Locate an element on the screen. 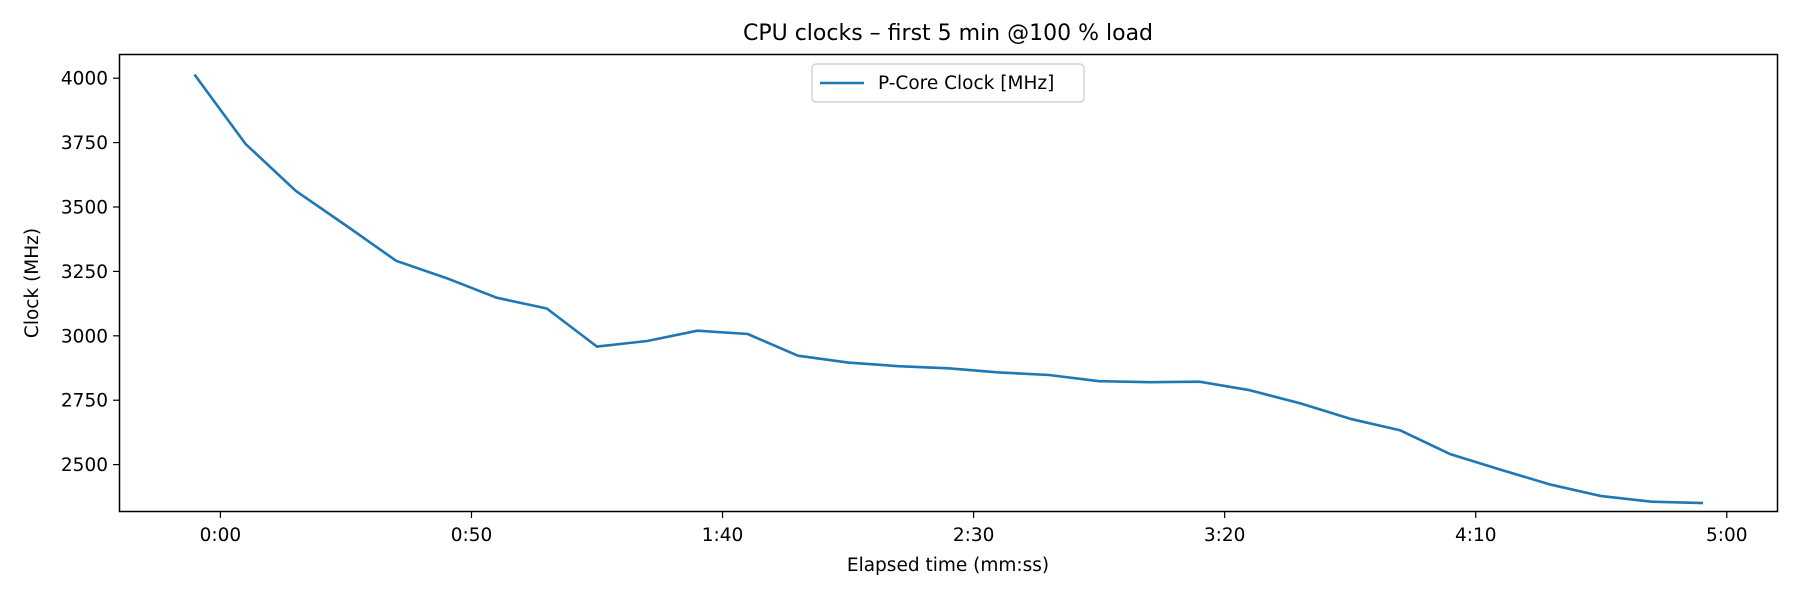 The width and height of the screenshot is (1800, 600). chart-title: CPU clocks – first 5 min @100 % load is located at coordinates (948, 33).